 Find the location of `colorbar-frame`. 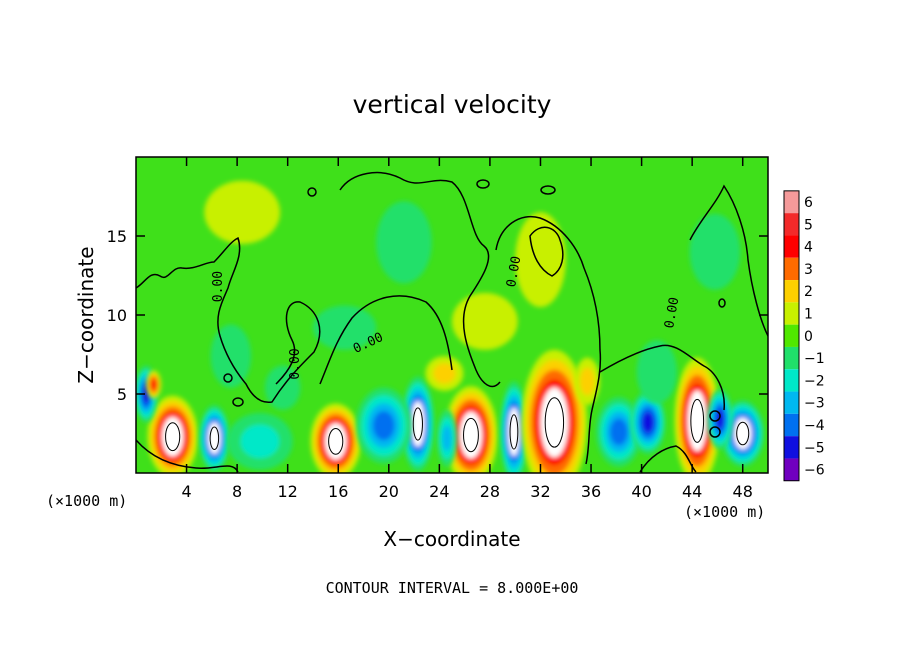

colorbar-frame is located at coordinates (791, 336).